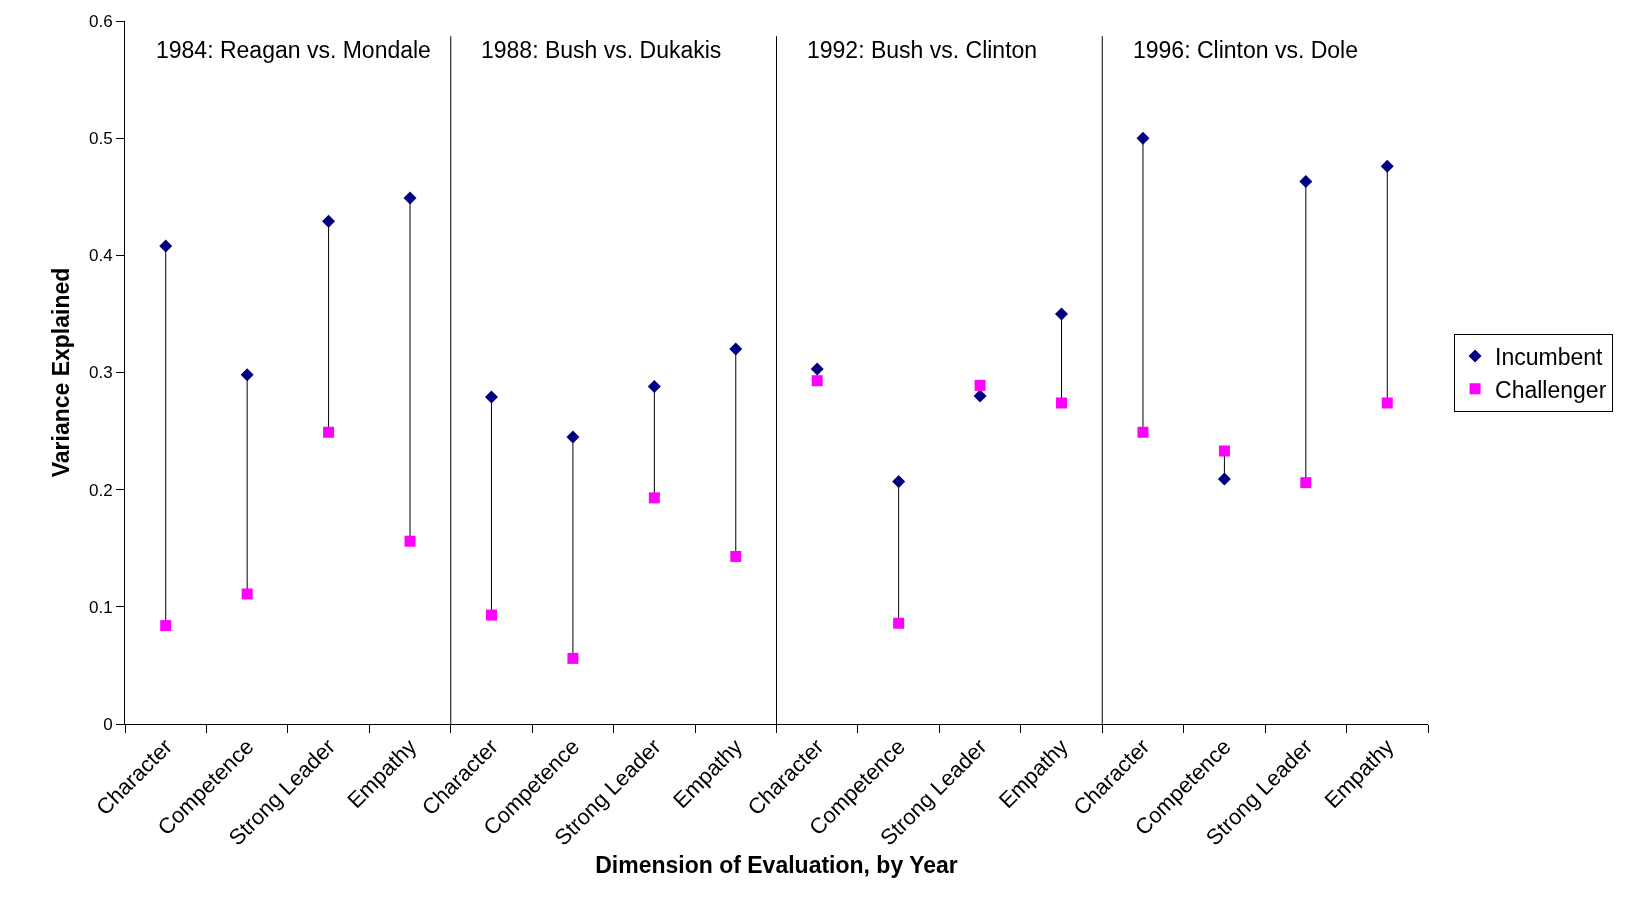 The height and width of the screenshot is (924, 1625). Describe the element at coordinates (100, 607) in the screenshot. I see `y-tick-label: 0.1` at that location.